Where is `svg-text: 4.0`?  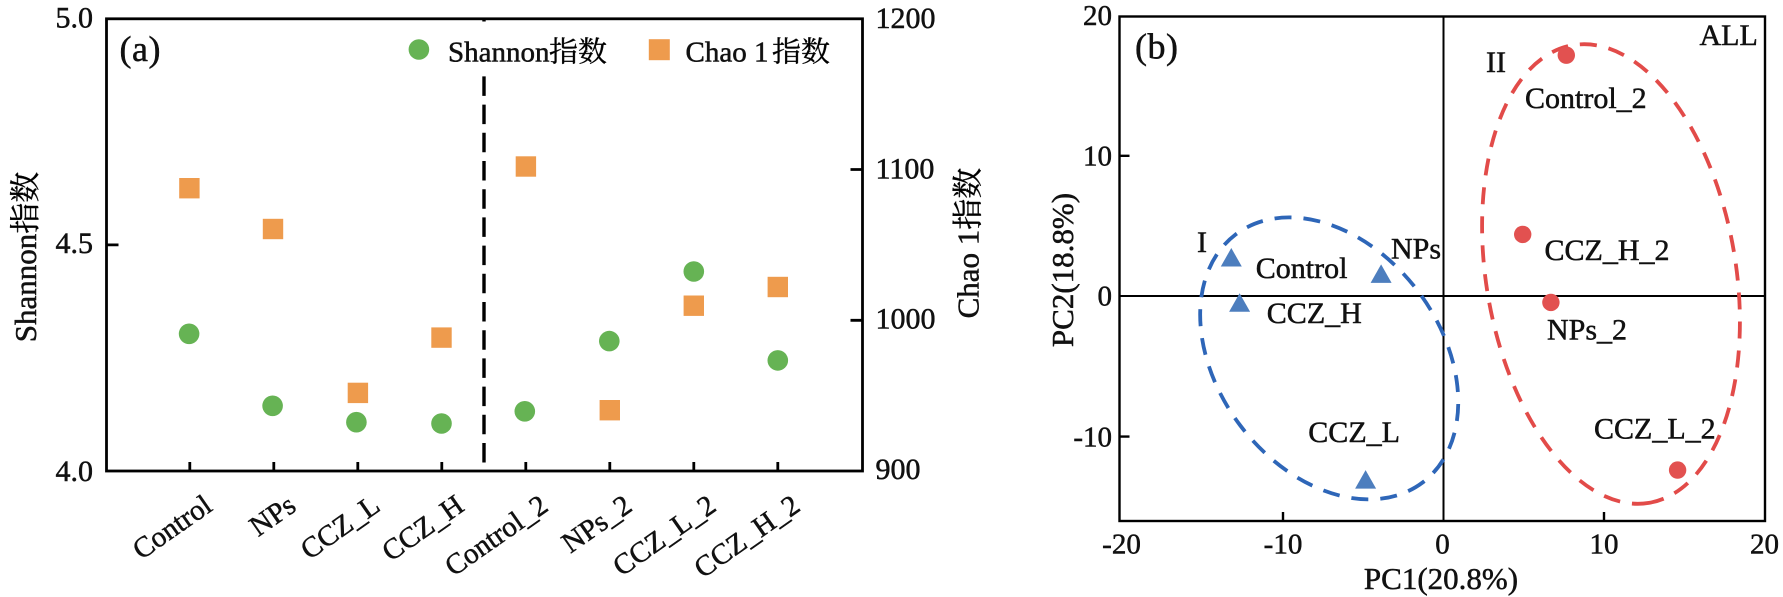
svg-text: 4.0 is located at coordinates (75, 471).